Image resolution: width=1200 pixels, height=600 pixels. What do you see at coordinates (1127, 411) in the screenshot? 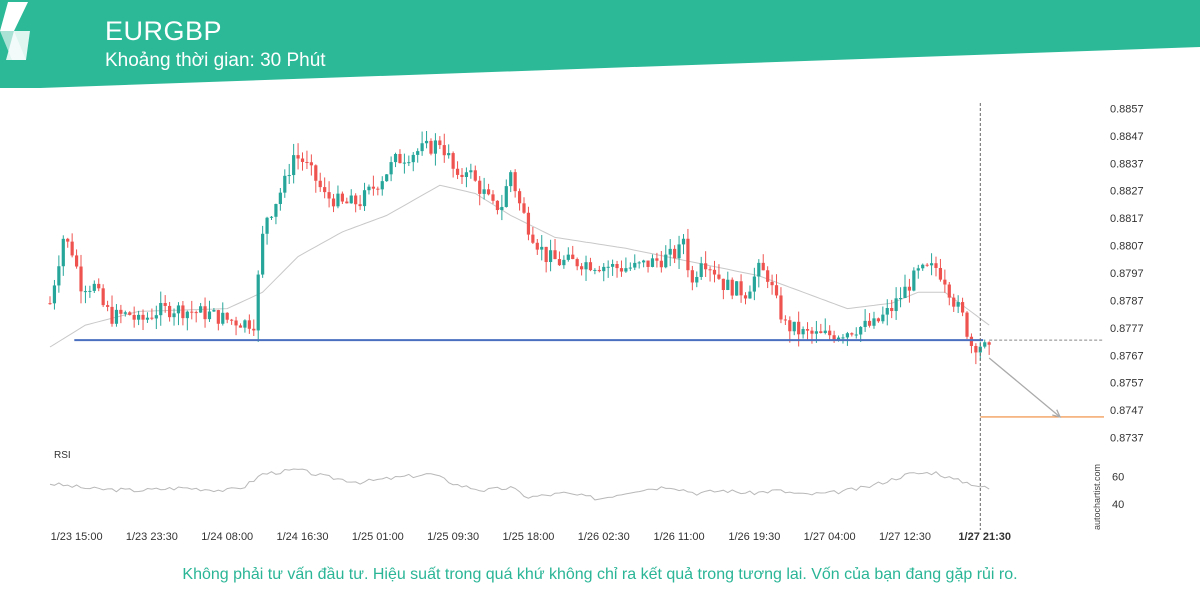
I see `y-tick-label: 0.8747` at bounding box center [1127, 411].